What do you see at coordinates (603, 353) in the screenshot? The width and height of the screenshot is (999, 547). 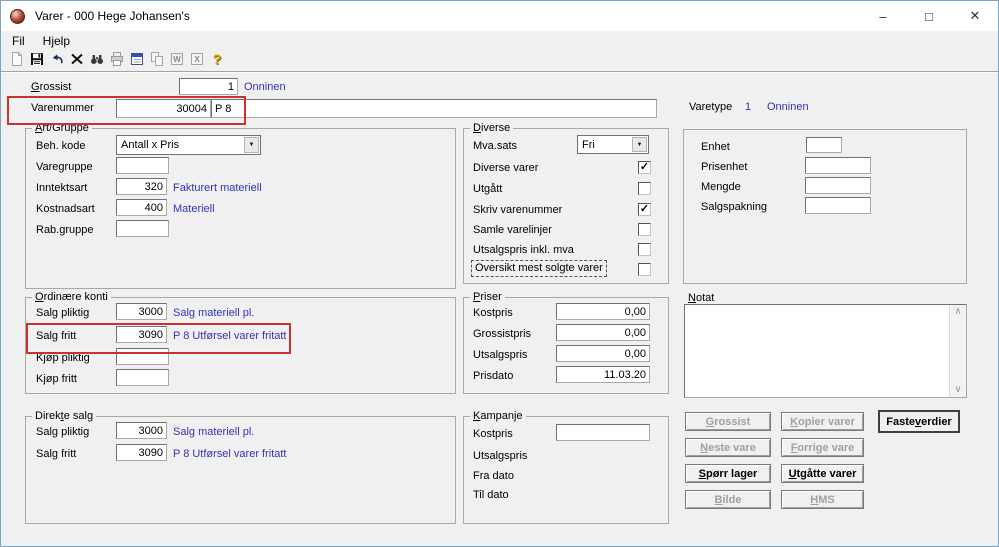 I see `utsalgspris-input: 0,00` at bounding box center [603, 353].